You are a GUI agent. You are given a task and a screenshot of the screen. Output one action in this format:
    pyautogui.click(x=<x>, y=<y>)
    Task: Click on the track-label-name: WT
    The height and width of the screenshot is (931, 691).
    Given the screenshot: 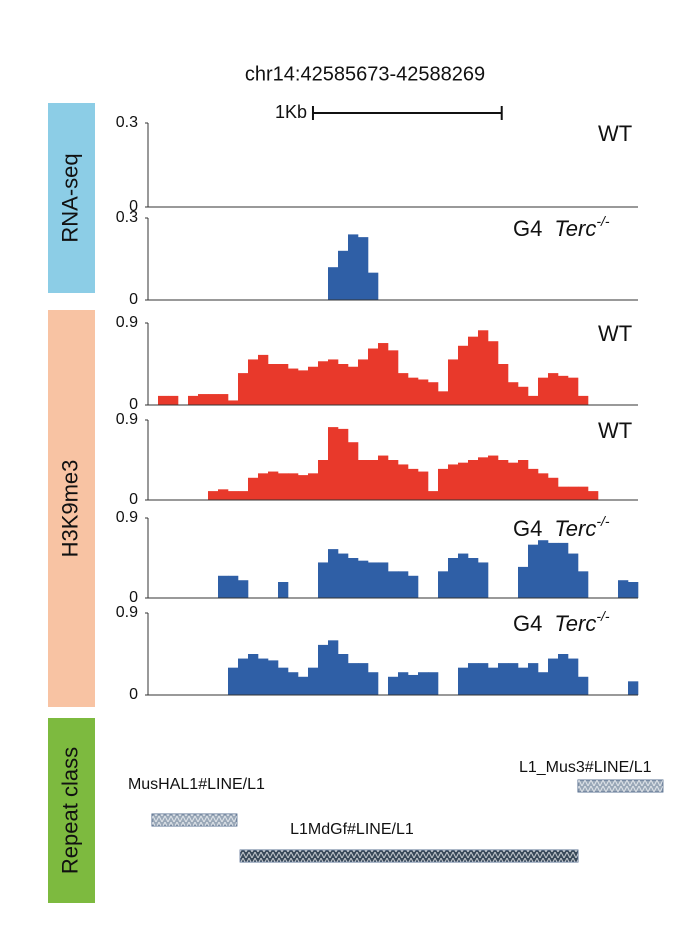 What is the action you would take?
    pyautogui.click(x=615, y=430)
    